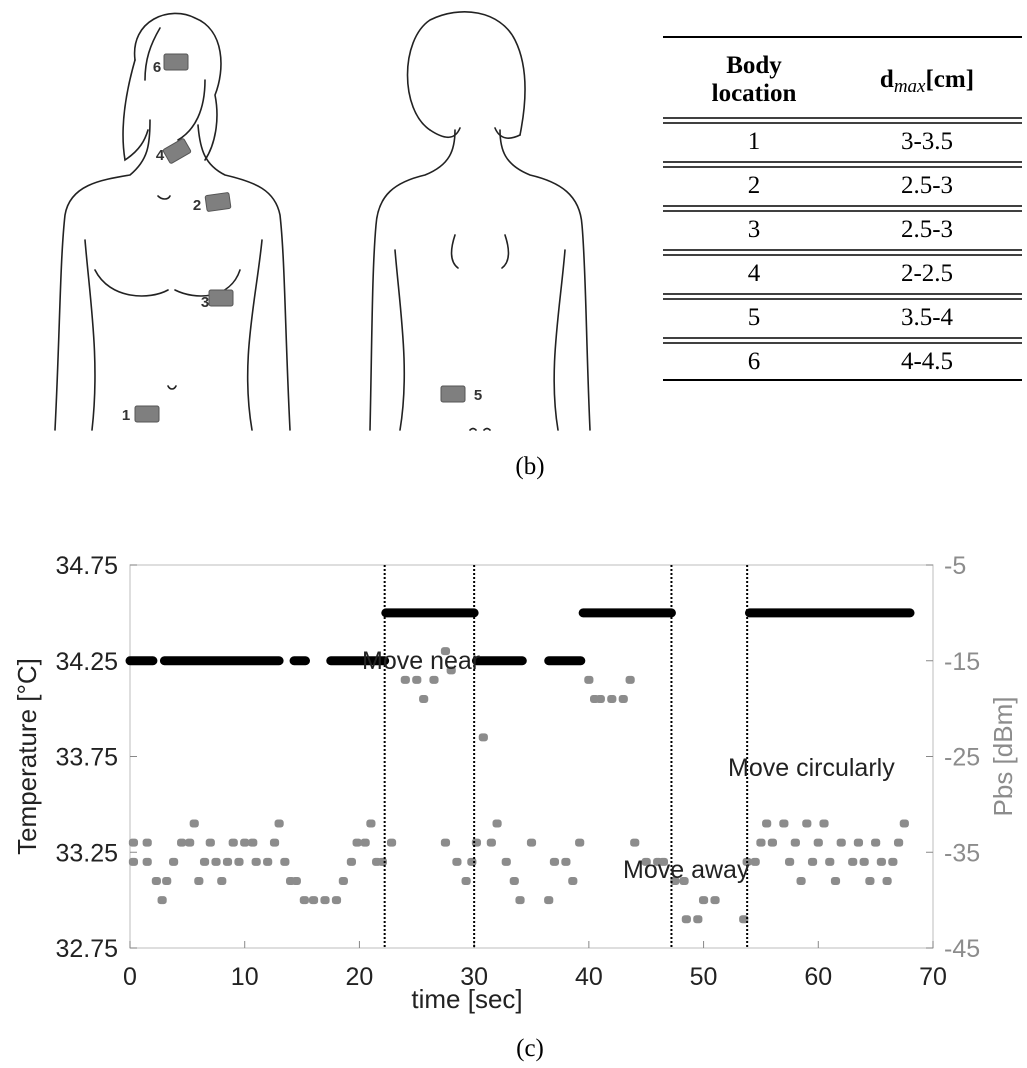 The height and width of the screenshot is (1068, 1027). Describe the element at coordinates (754, 361) in the screenshot. I see `table-cell: 6` at that location.